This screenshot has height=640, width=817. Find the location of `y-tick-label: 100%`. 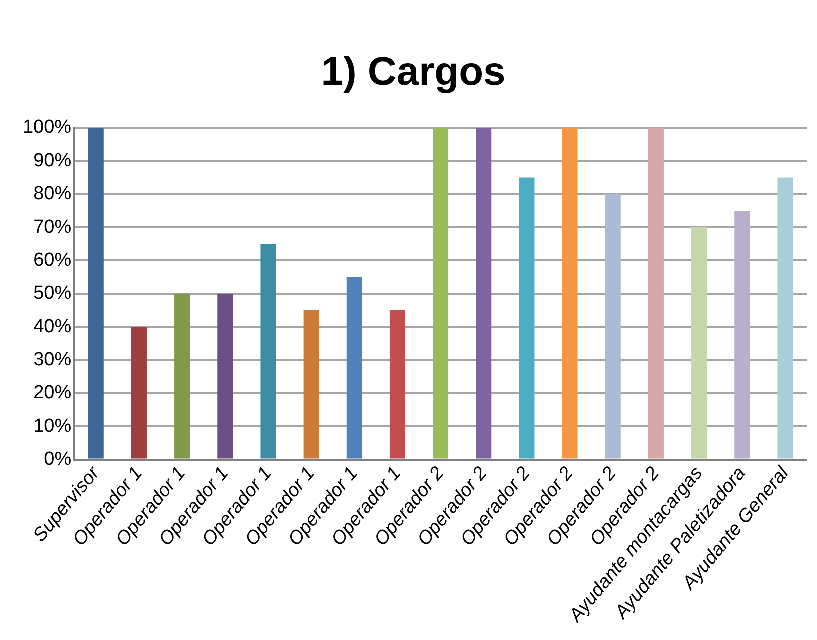

y-tick-label: 100% is located at coordinates (47, 127).